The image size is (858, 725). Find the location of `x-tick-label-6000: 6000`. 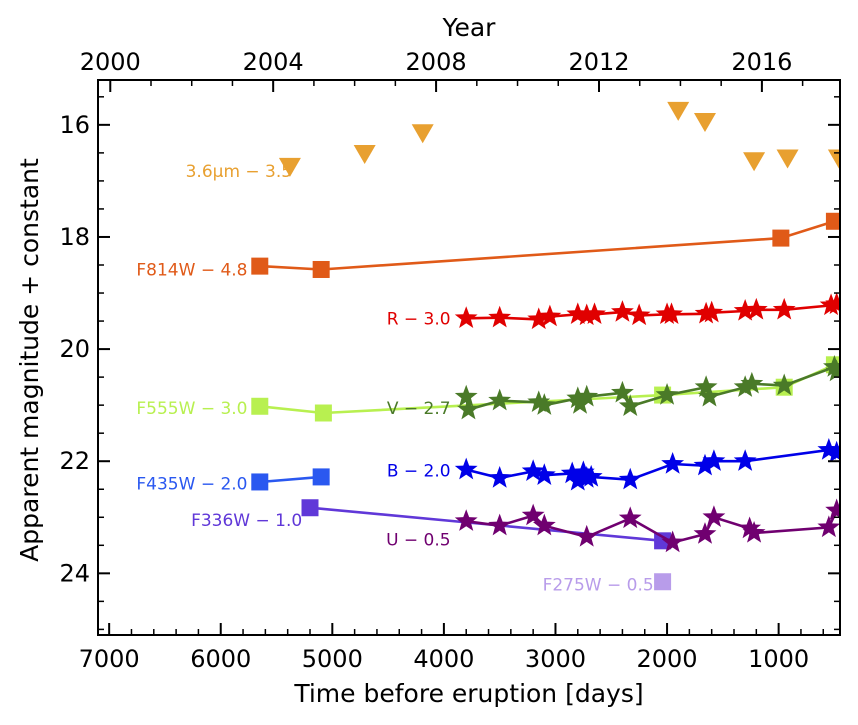

x-tick-label-6000: 6000 is located at coordinates (220, 659).